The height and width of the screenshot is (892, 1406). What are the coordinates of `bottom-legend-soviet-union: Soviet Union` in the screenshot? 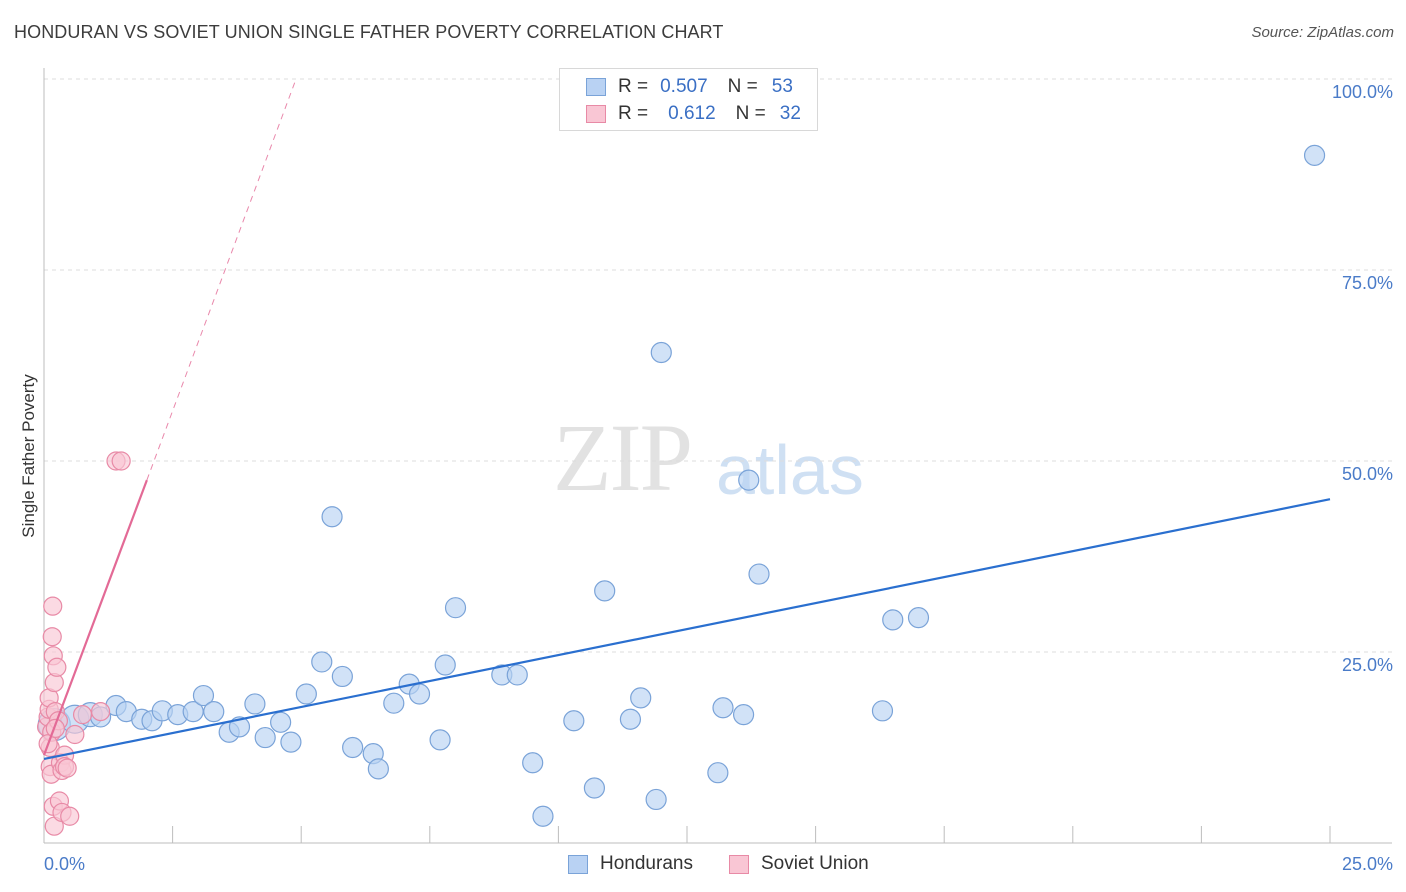 It's located at (799, 864).